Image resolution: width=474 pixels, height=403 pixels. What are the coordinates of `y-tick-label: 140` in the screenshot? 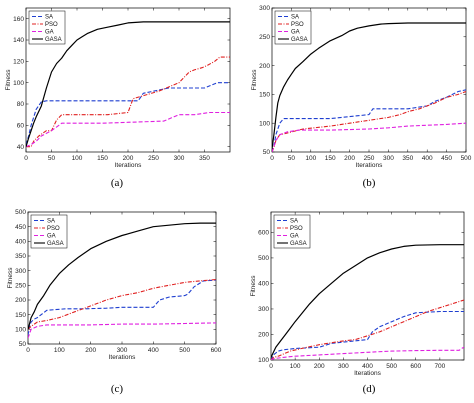 It's located at (18, 40).